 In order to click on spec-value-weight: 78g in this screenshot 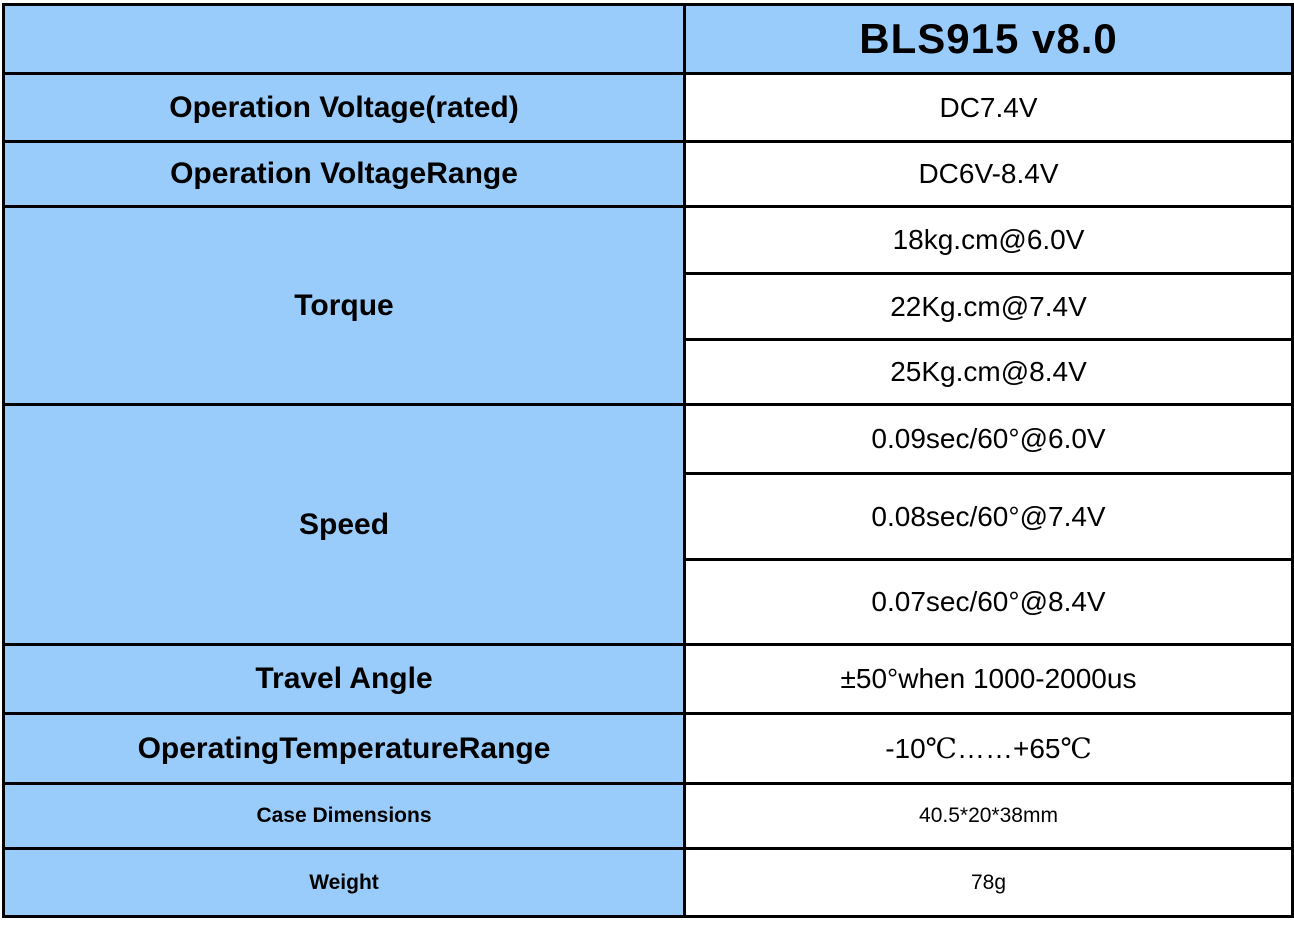, I will do `click(988, 882)`.